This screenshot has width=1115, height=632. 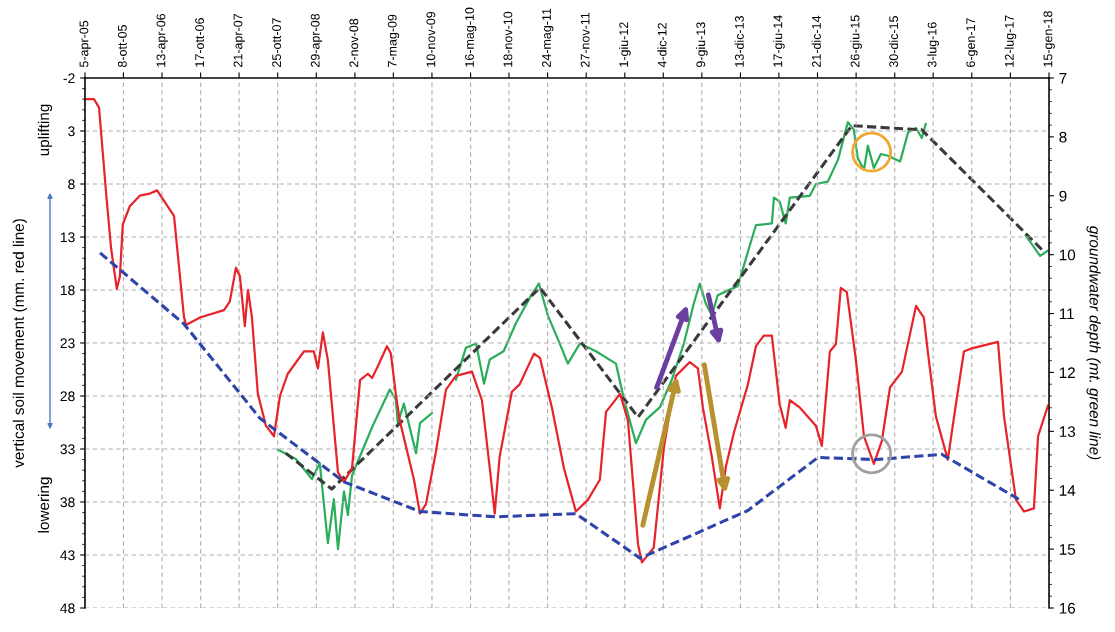 What do you see at coordinates (45, 130) in the screenshot?
I see `text: uplifting` at bounding box center [45, 130].